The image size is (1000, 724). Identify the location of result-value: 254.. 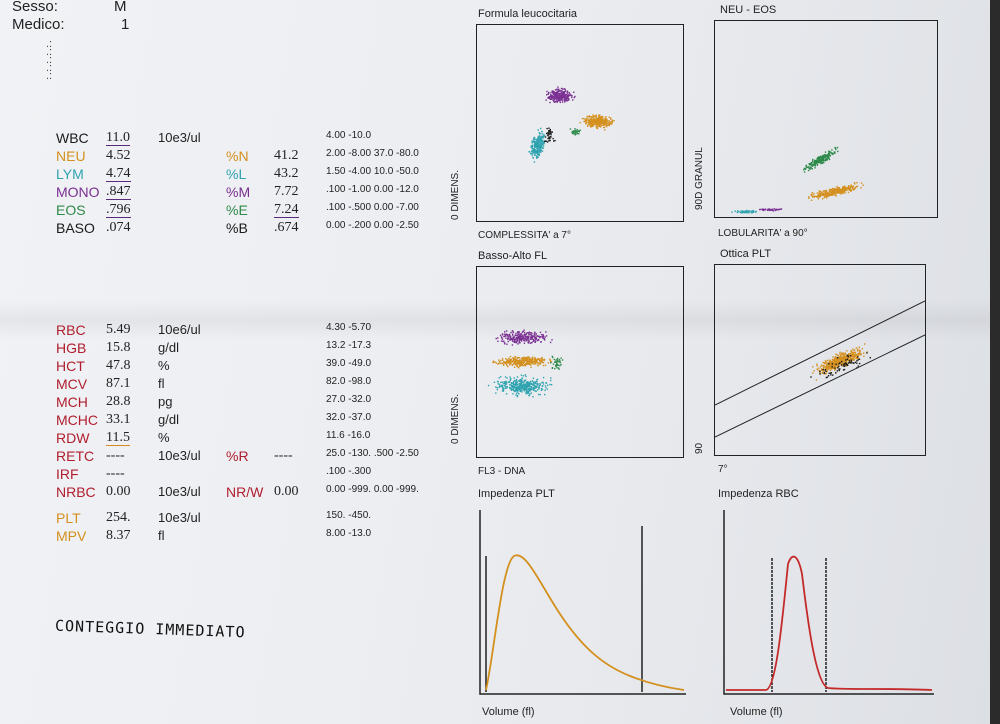
(118, 517).